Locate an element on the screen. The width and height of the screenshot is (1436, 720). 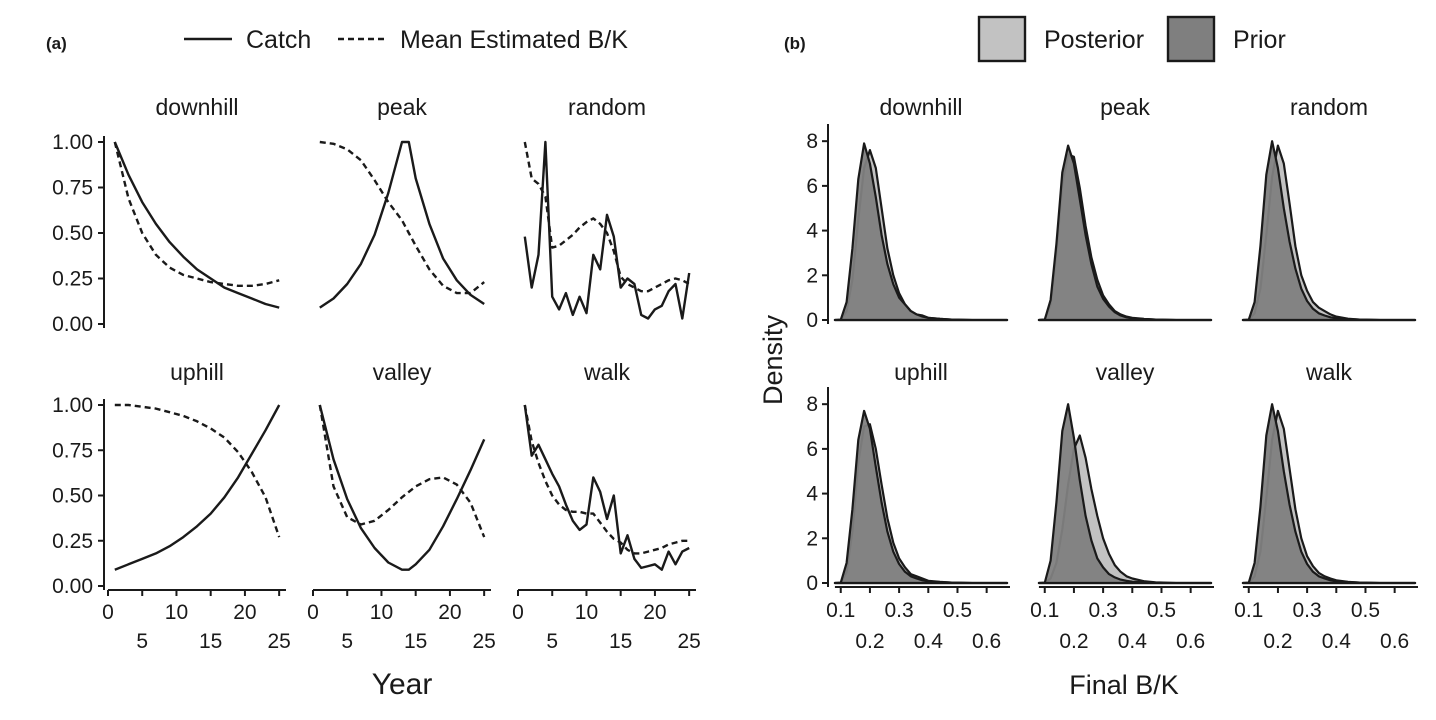
facet-b-downhill: downhill 8 6 4 2 0 is located at coordinates (907, 213).